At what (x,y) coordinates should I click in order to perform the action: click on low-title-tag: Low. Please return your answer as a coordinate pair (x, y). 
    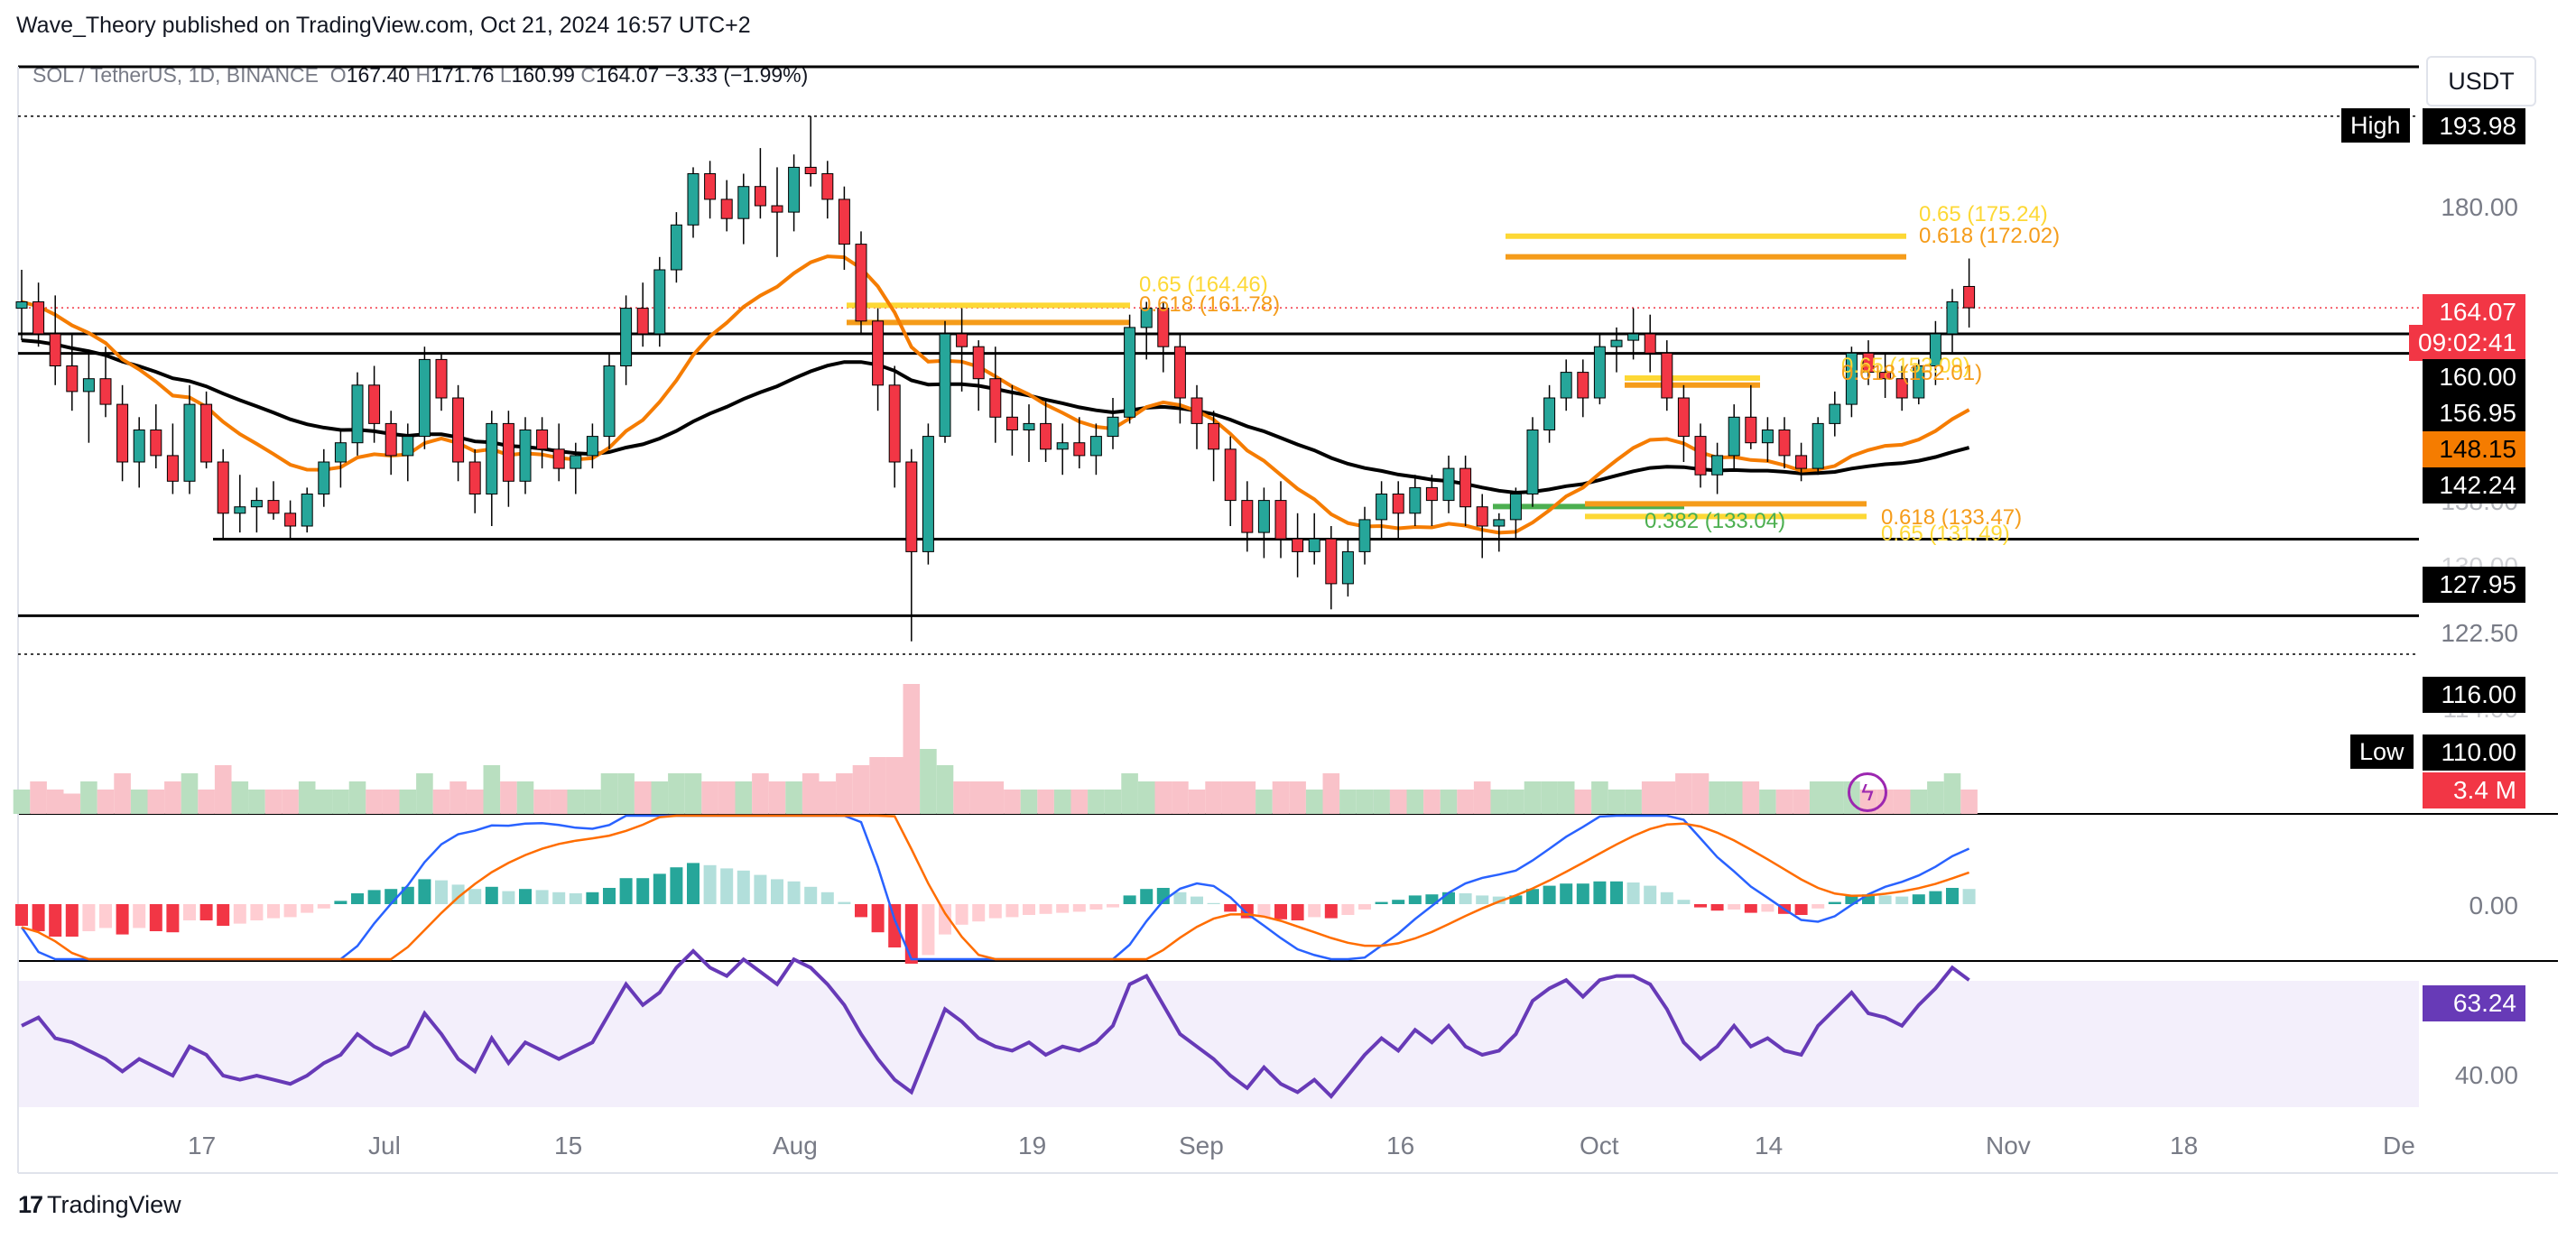
    Looking at the image, I should click on (2382, 752).